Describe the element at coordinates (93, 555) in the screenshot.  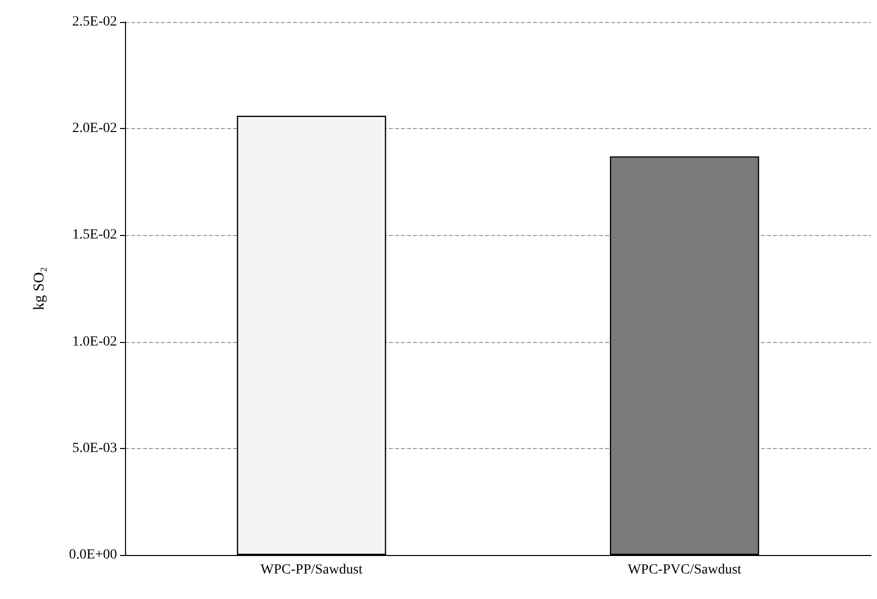
I see `y-tick-label: 0.0E+00` at that location.